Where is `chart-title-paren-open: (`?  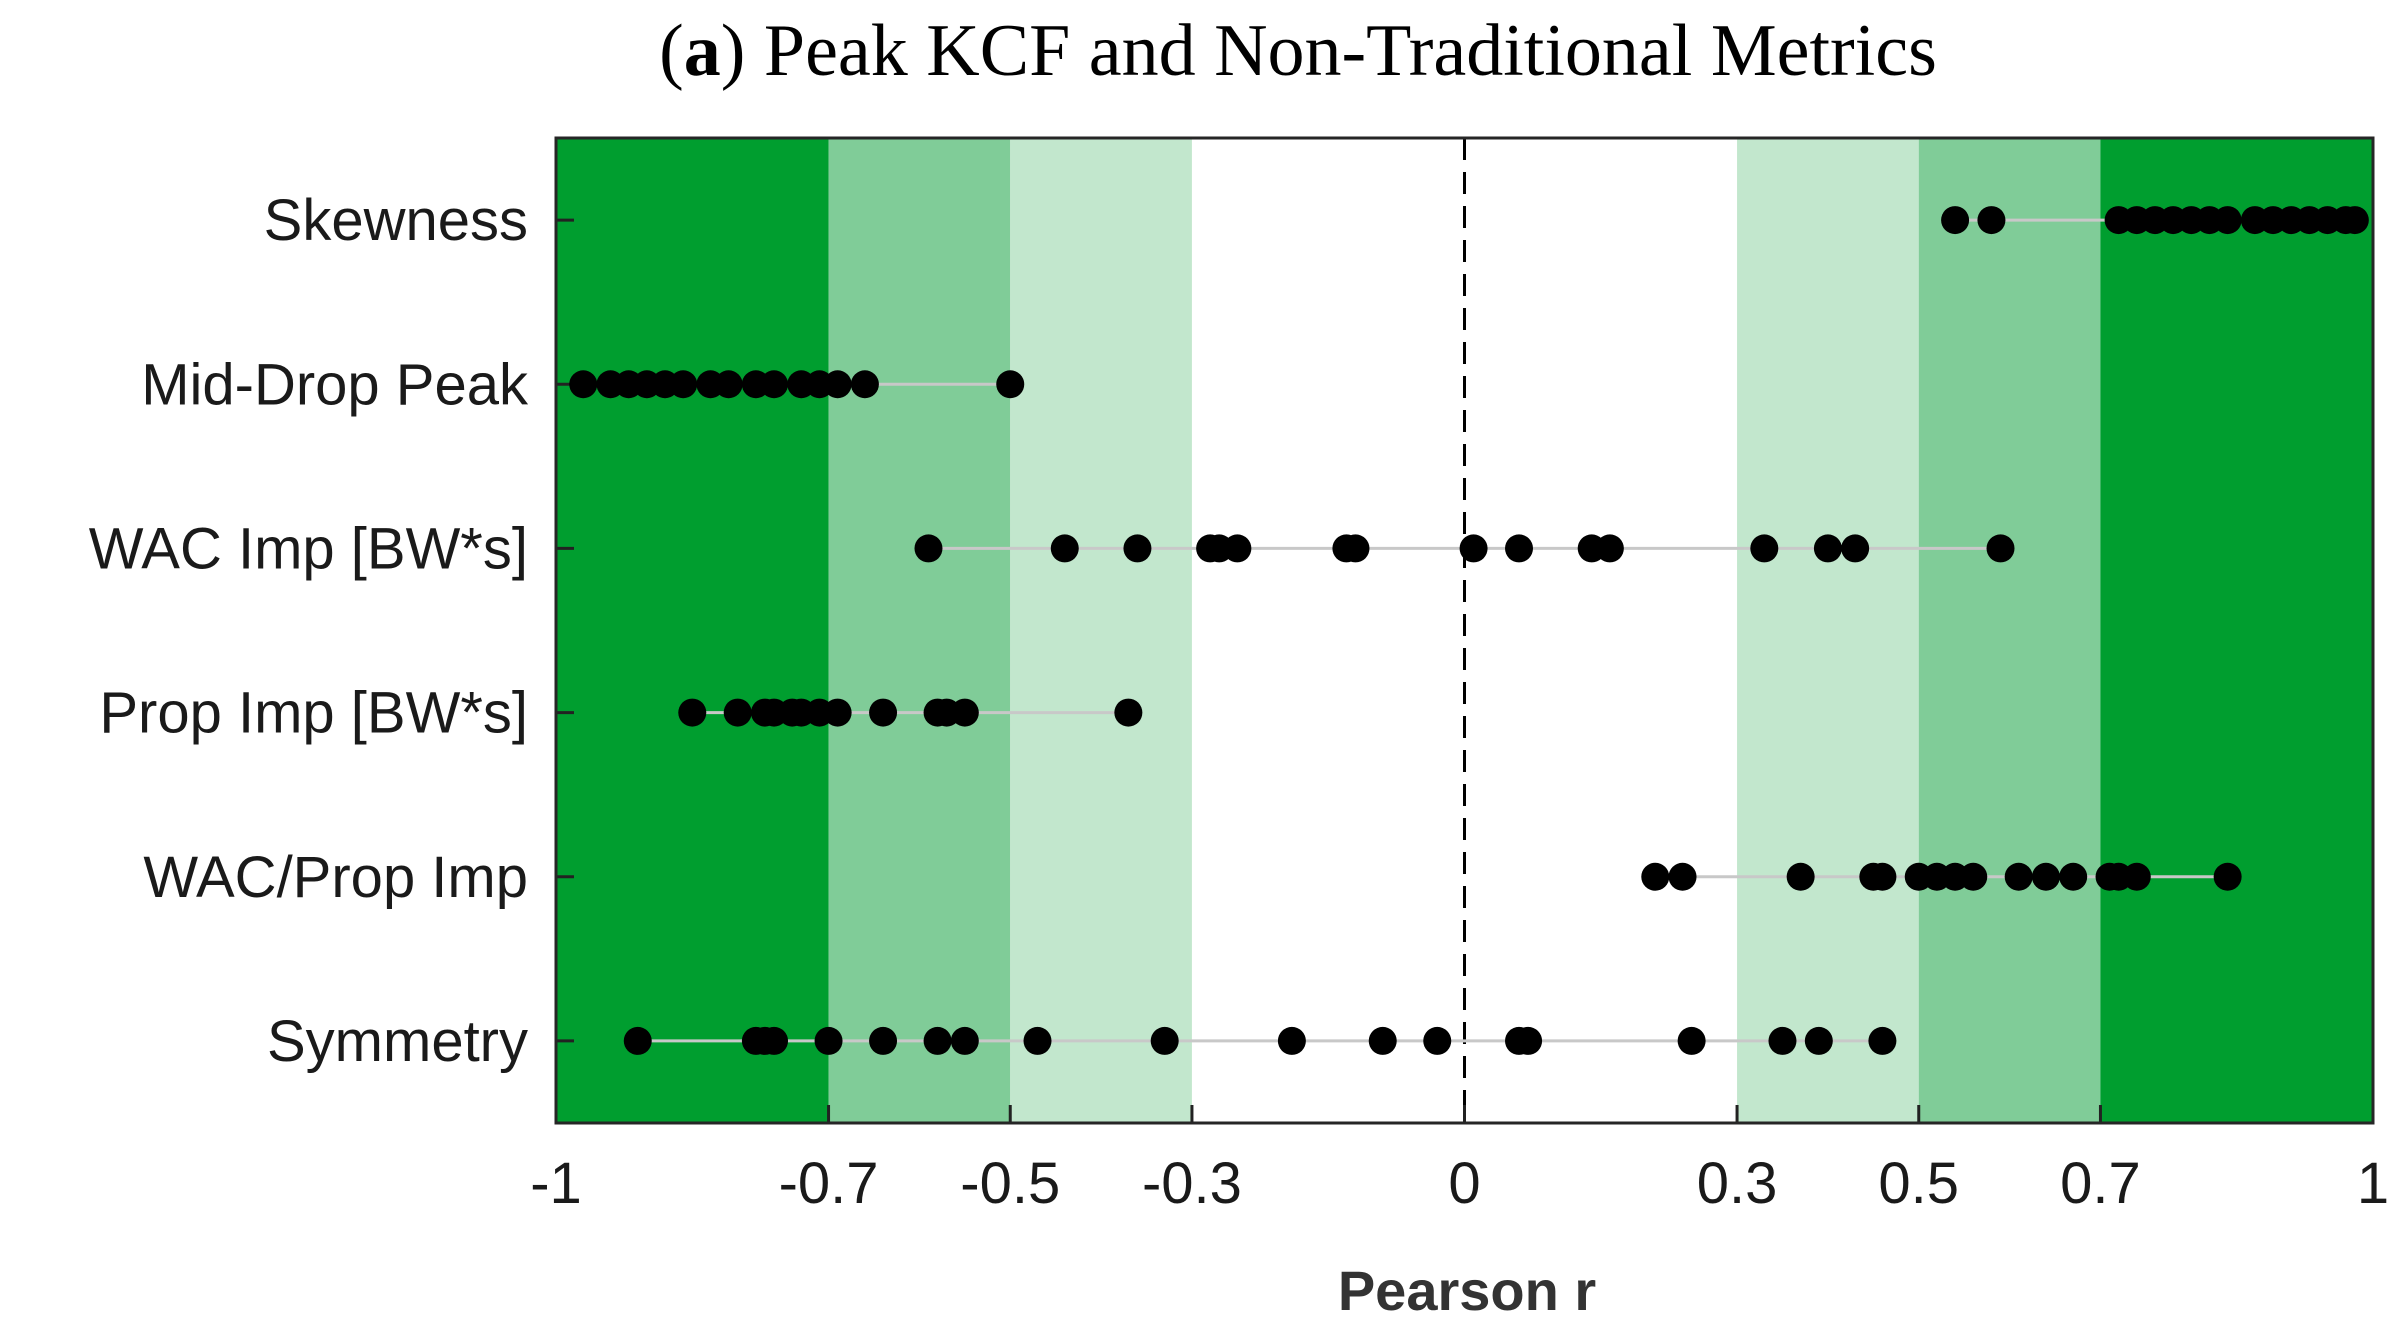 chart-title-paren-open: ( is located at coordinates (671, 51).